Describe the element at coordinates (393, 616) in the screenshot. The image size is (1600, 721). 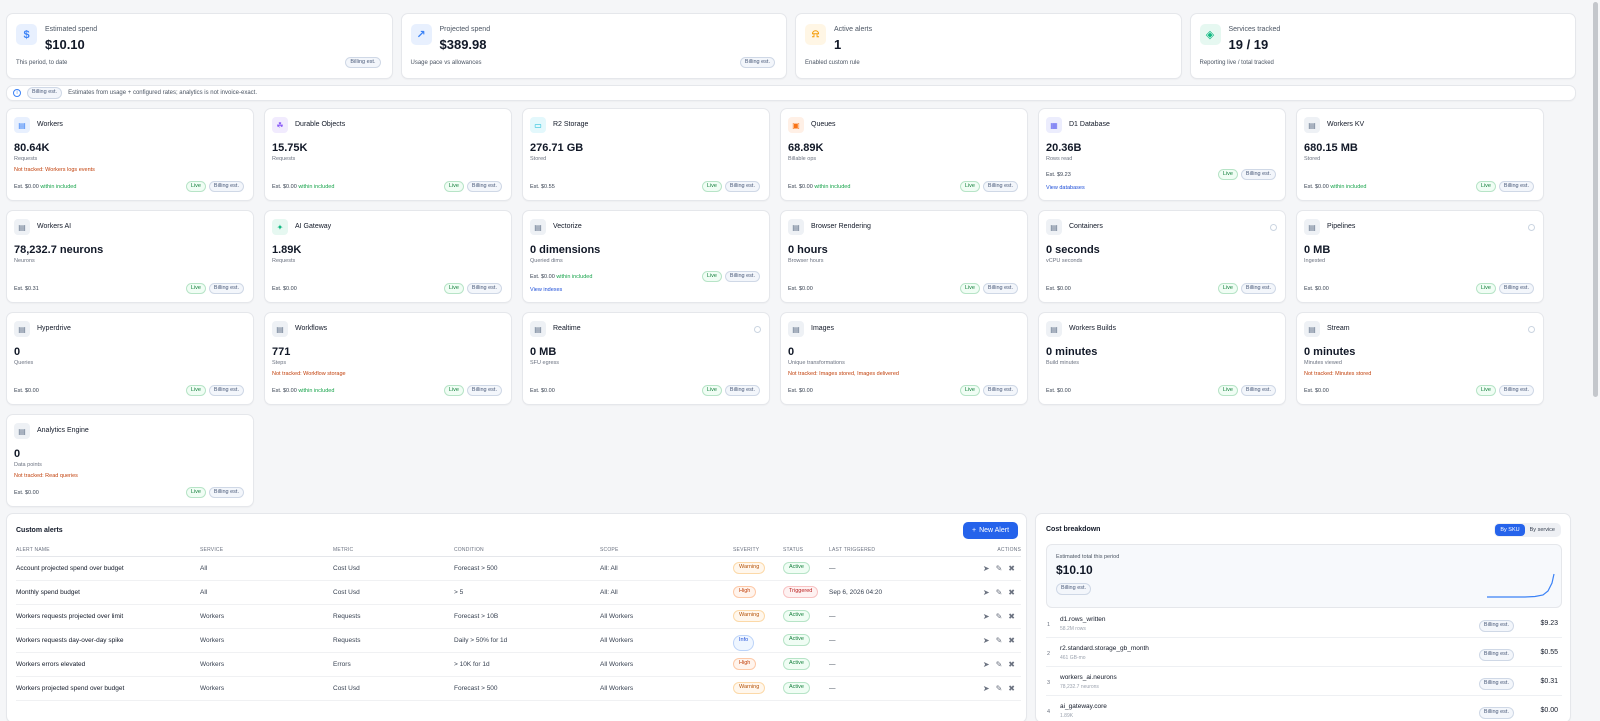
I see `alert-metric: Requests` at that location.